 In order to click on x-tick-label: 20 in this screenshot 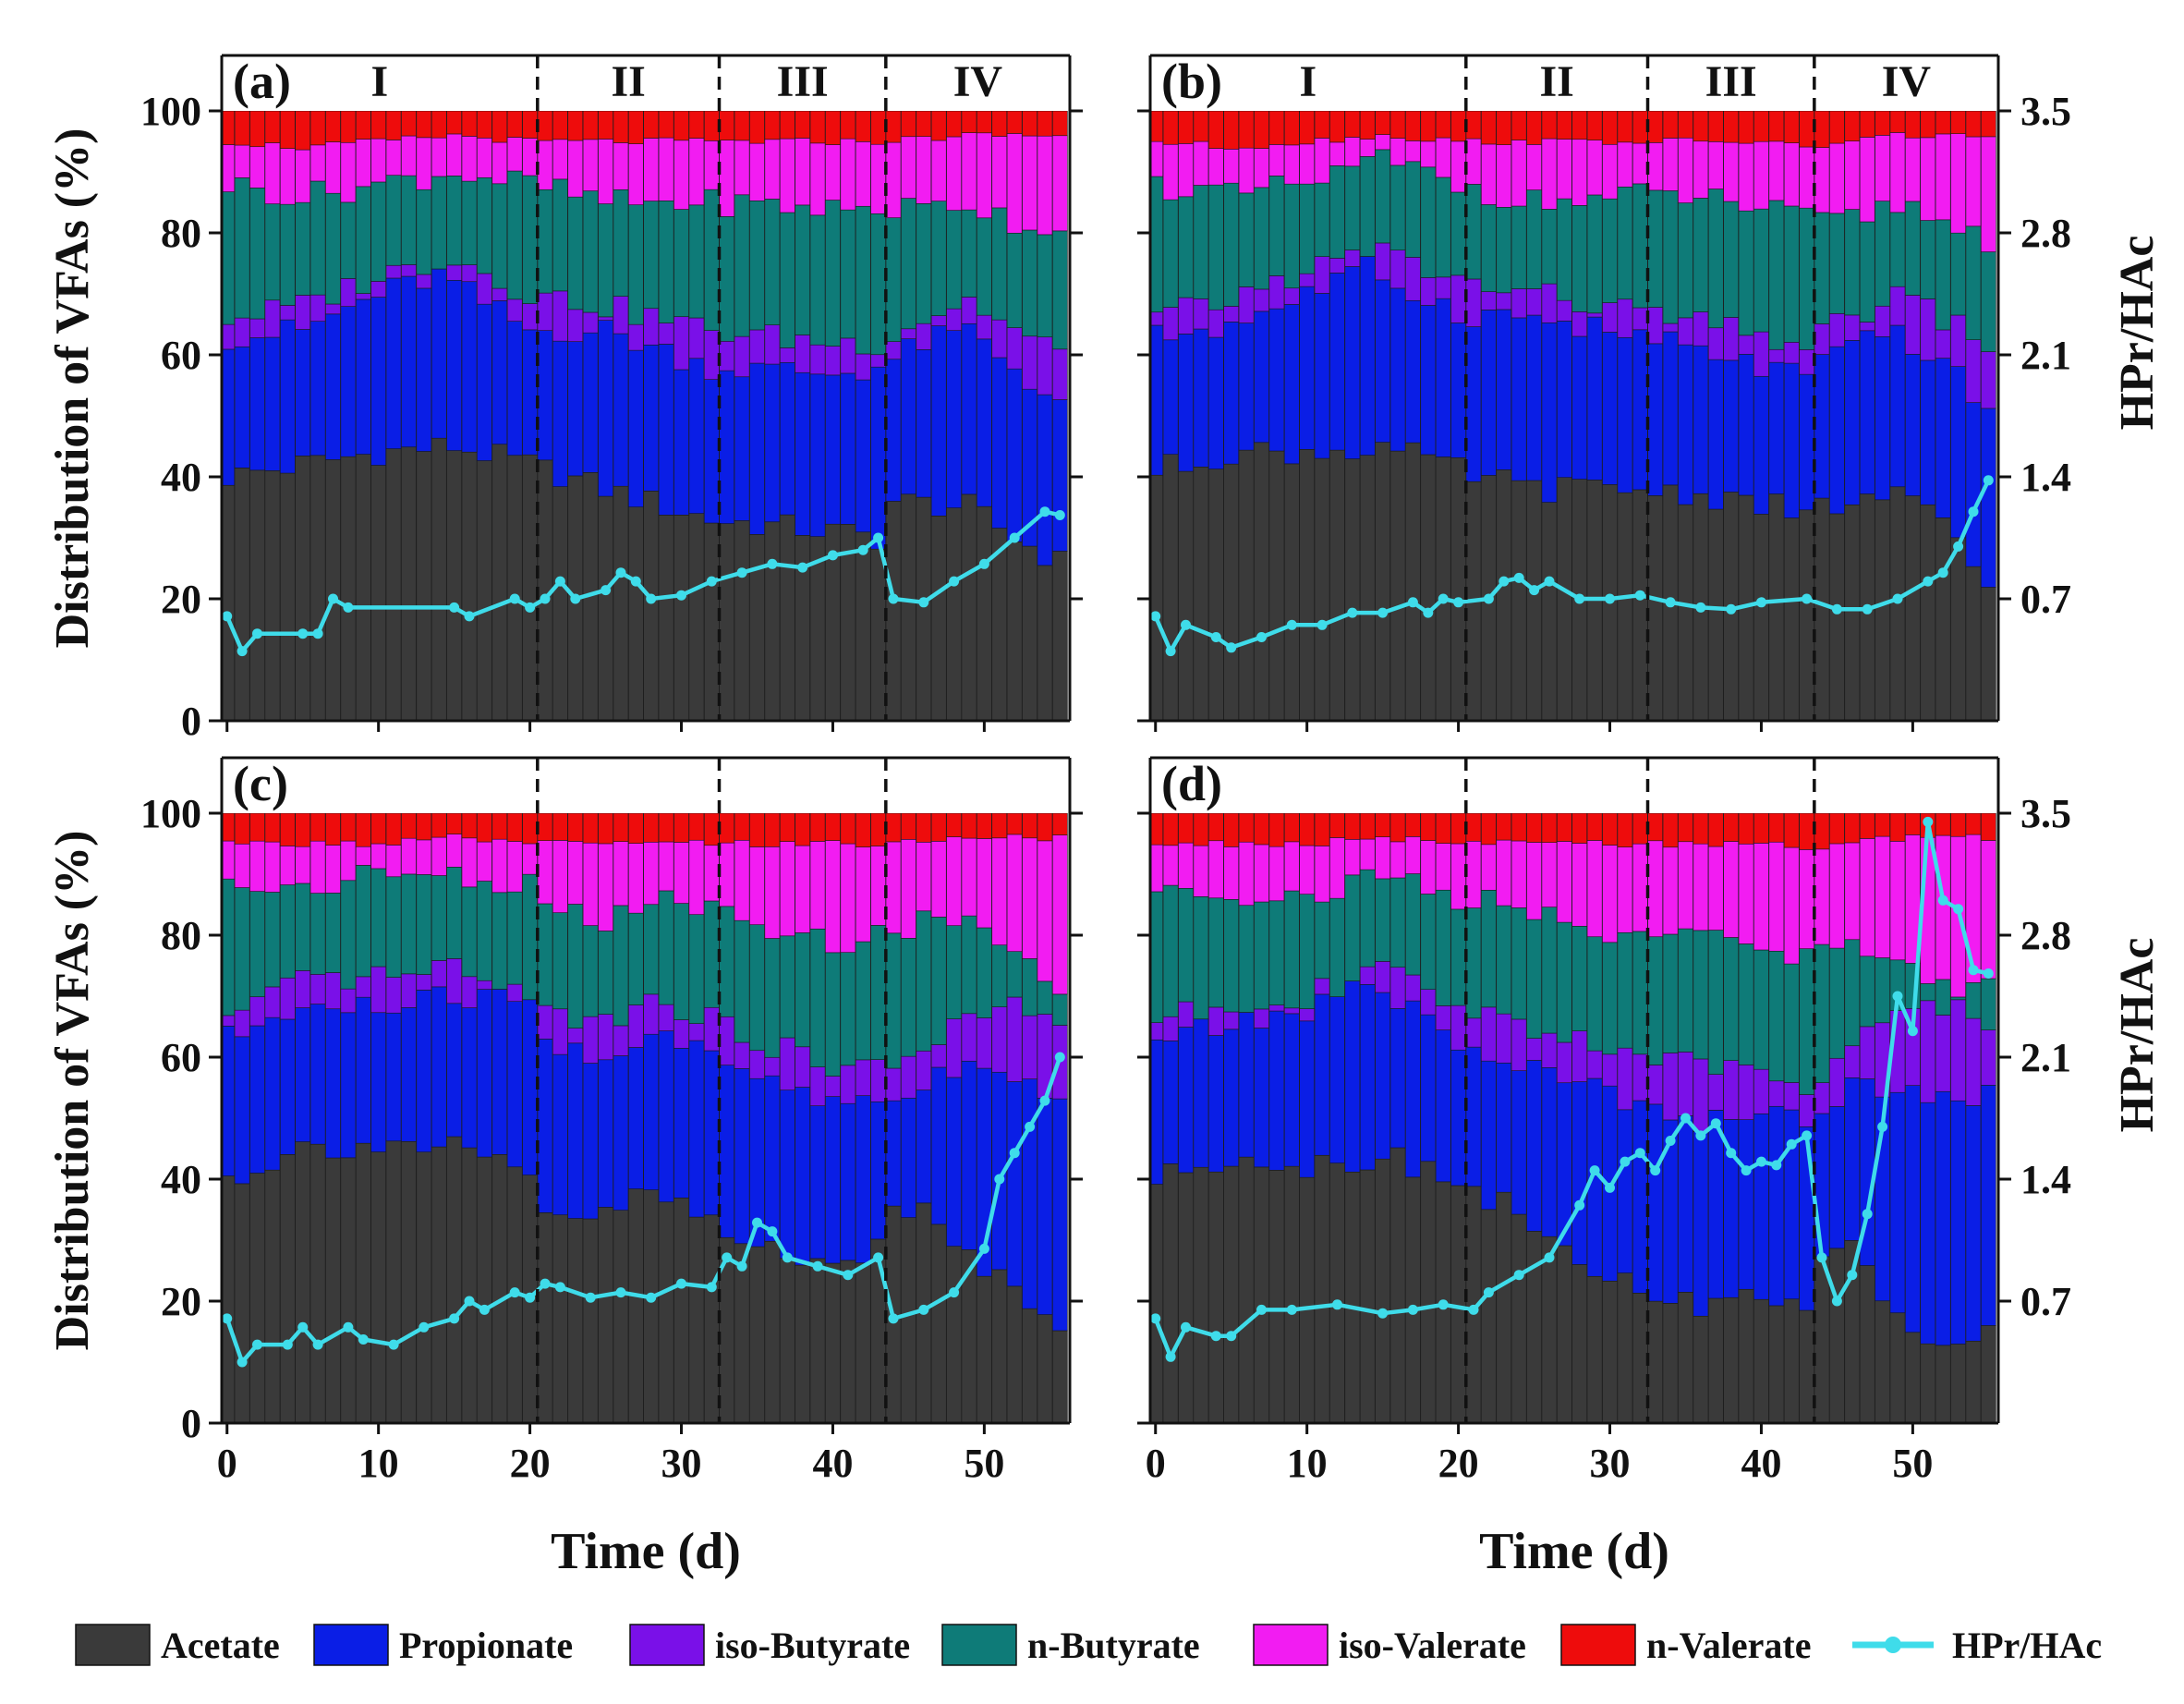, I will do `click(1458, 1463)`.